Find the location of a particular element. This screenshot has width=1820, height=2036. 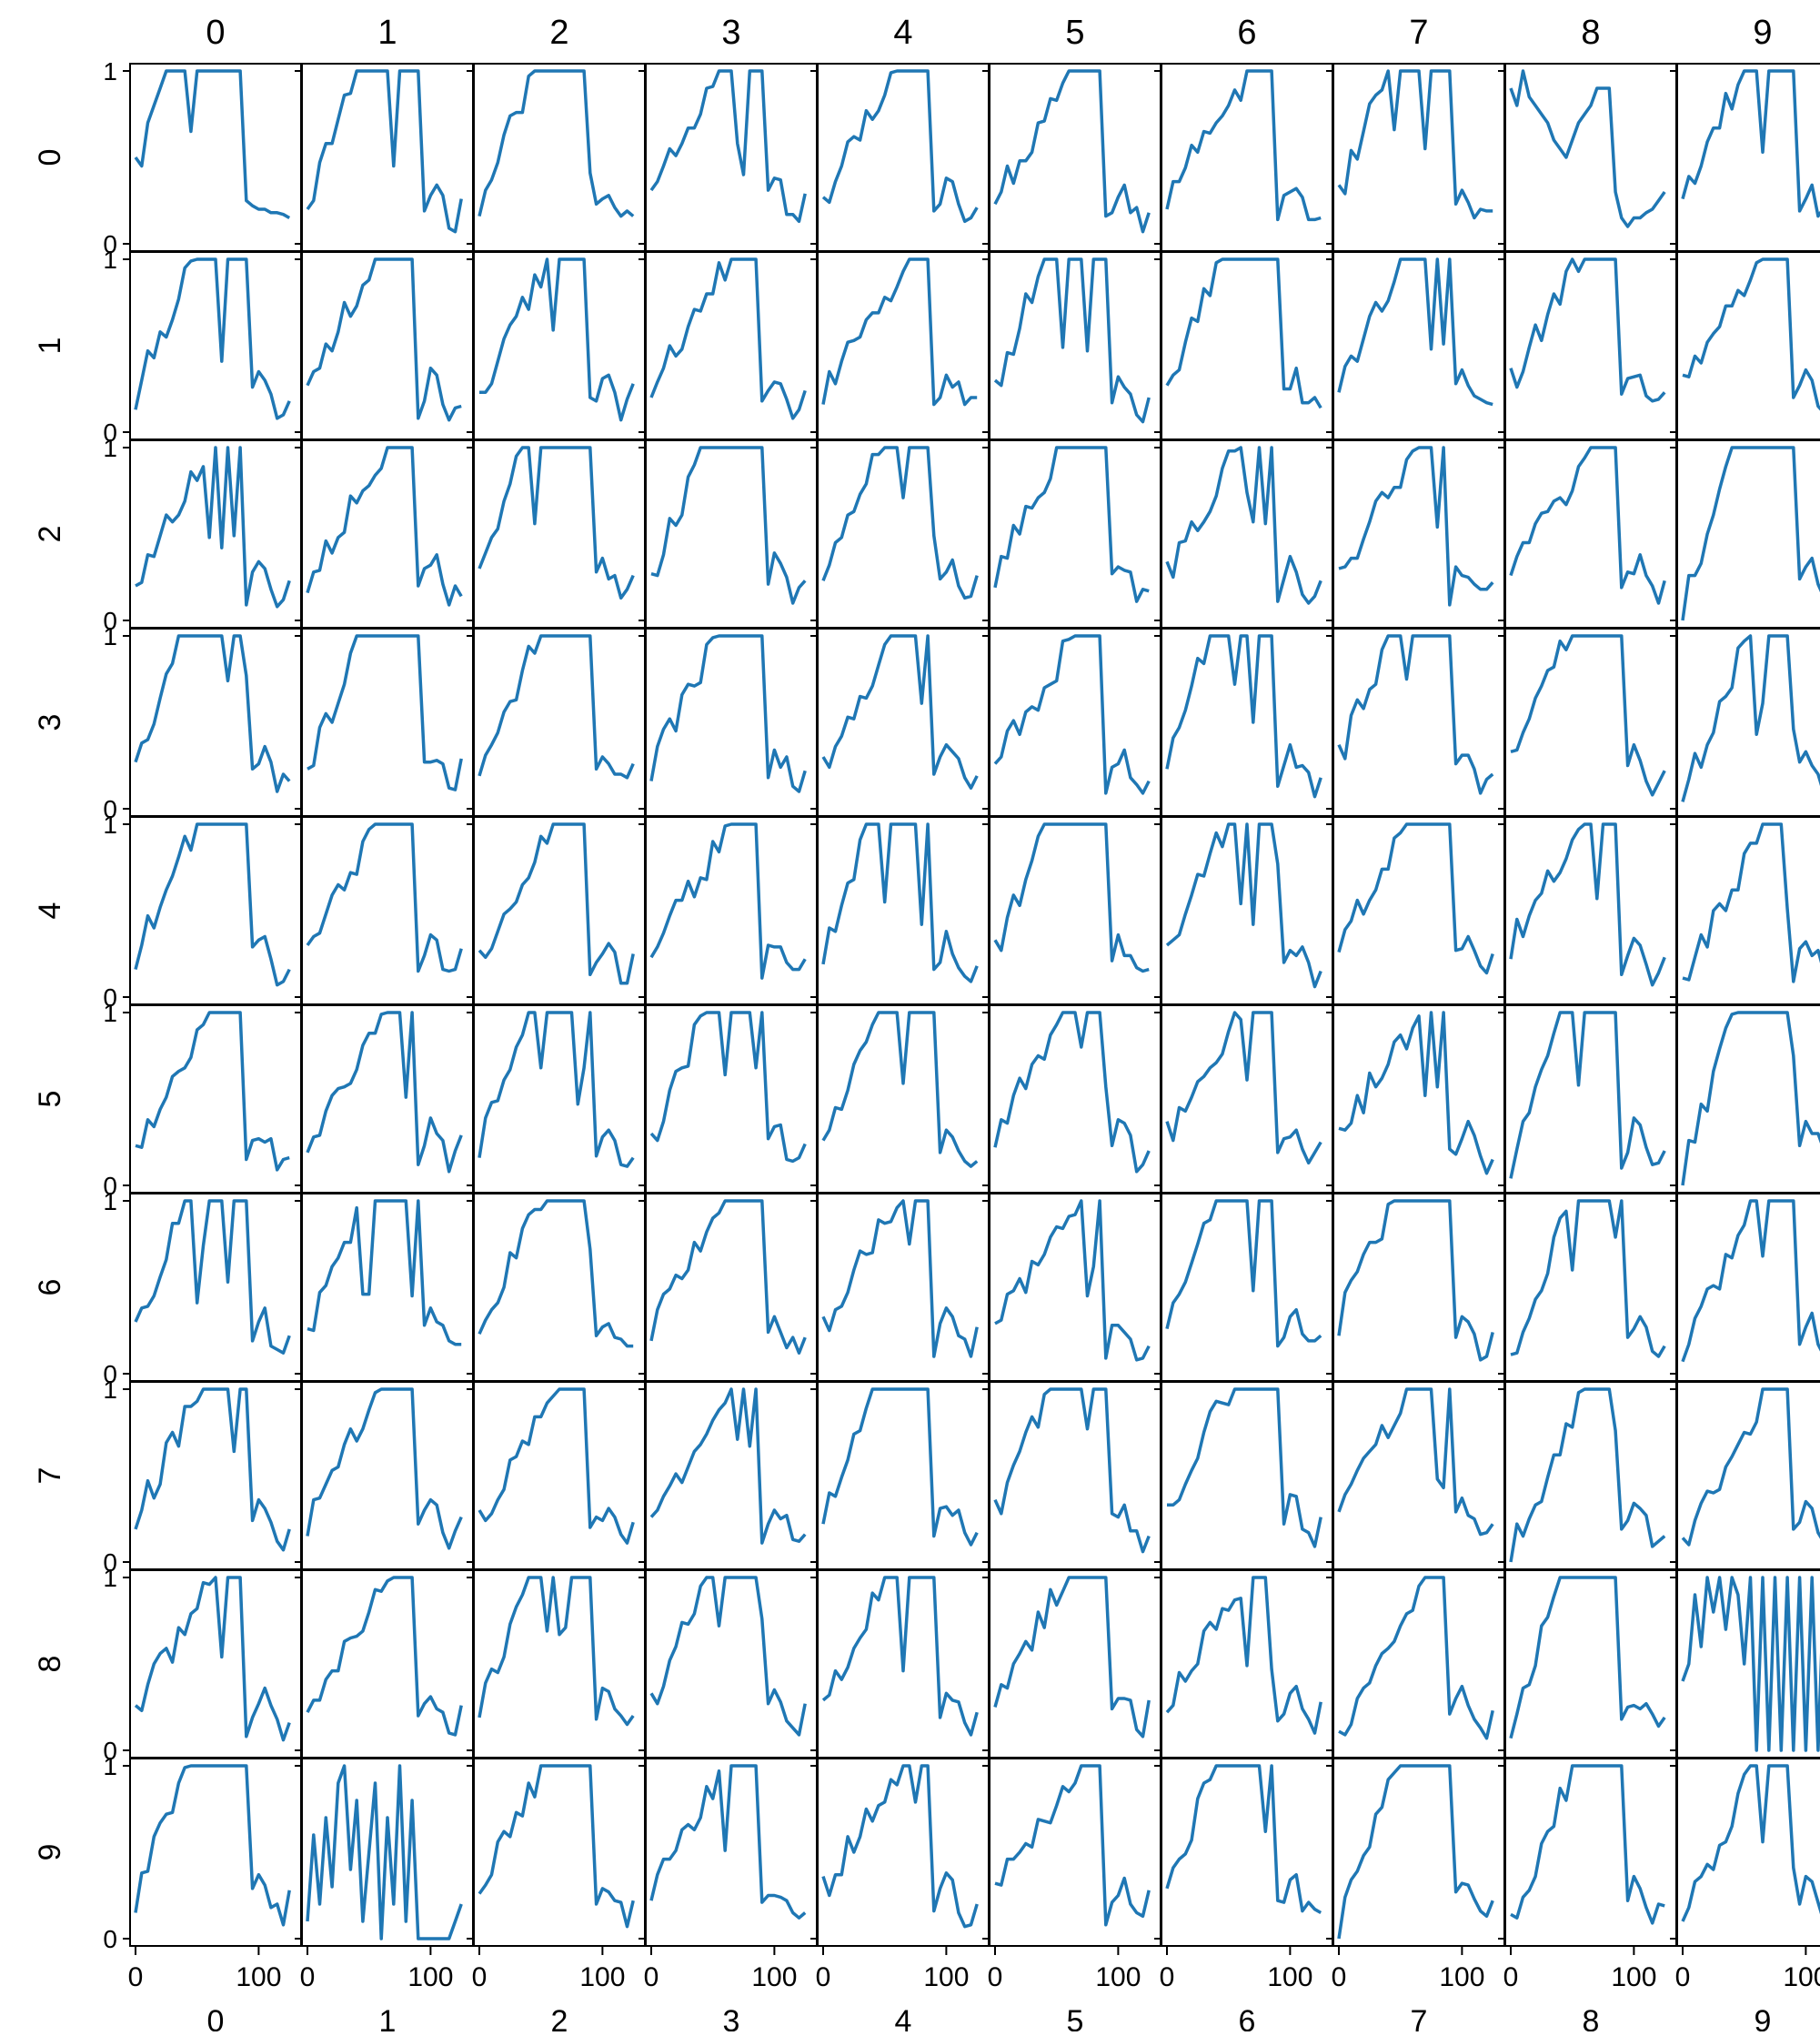

col-header-3: 3 is located at coordinates (731, 33).